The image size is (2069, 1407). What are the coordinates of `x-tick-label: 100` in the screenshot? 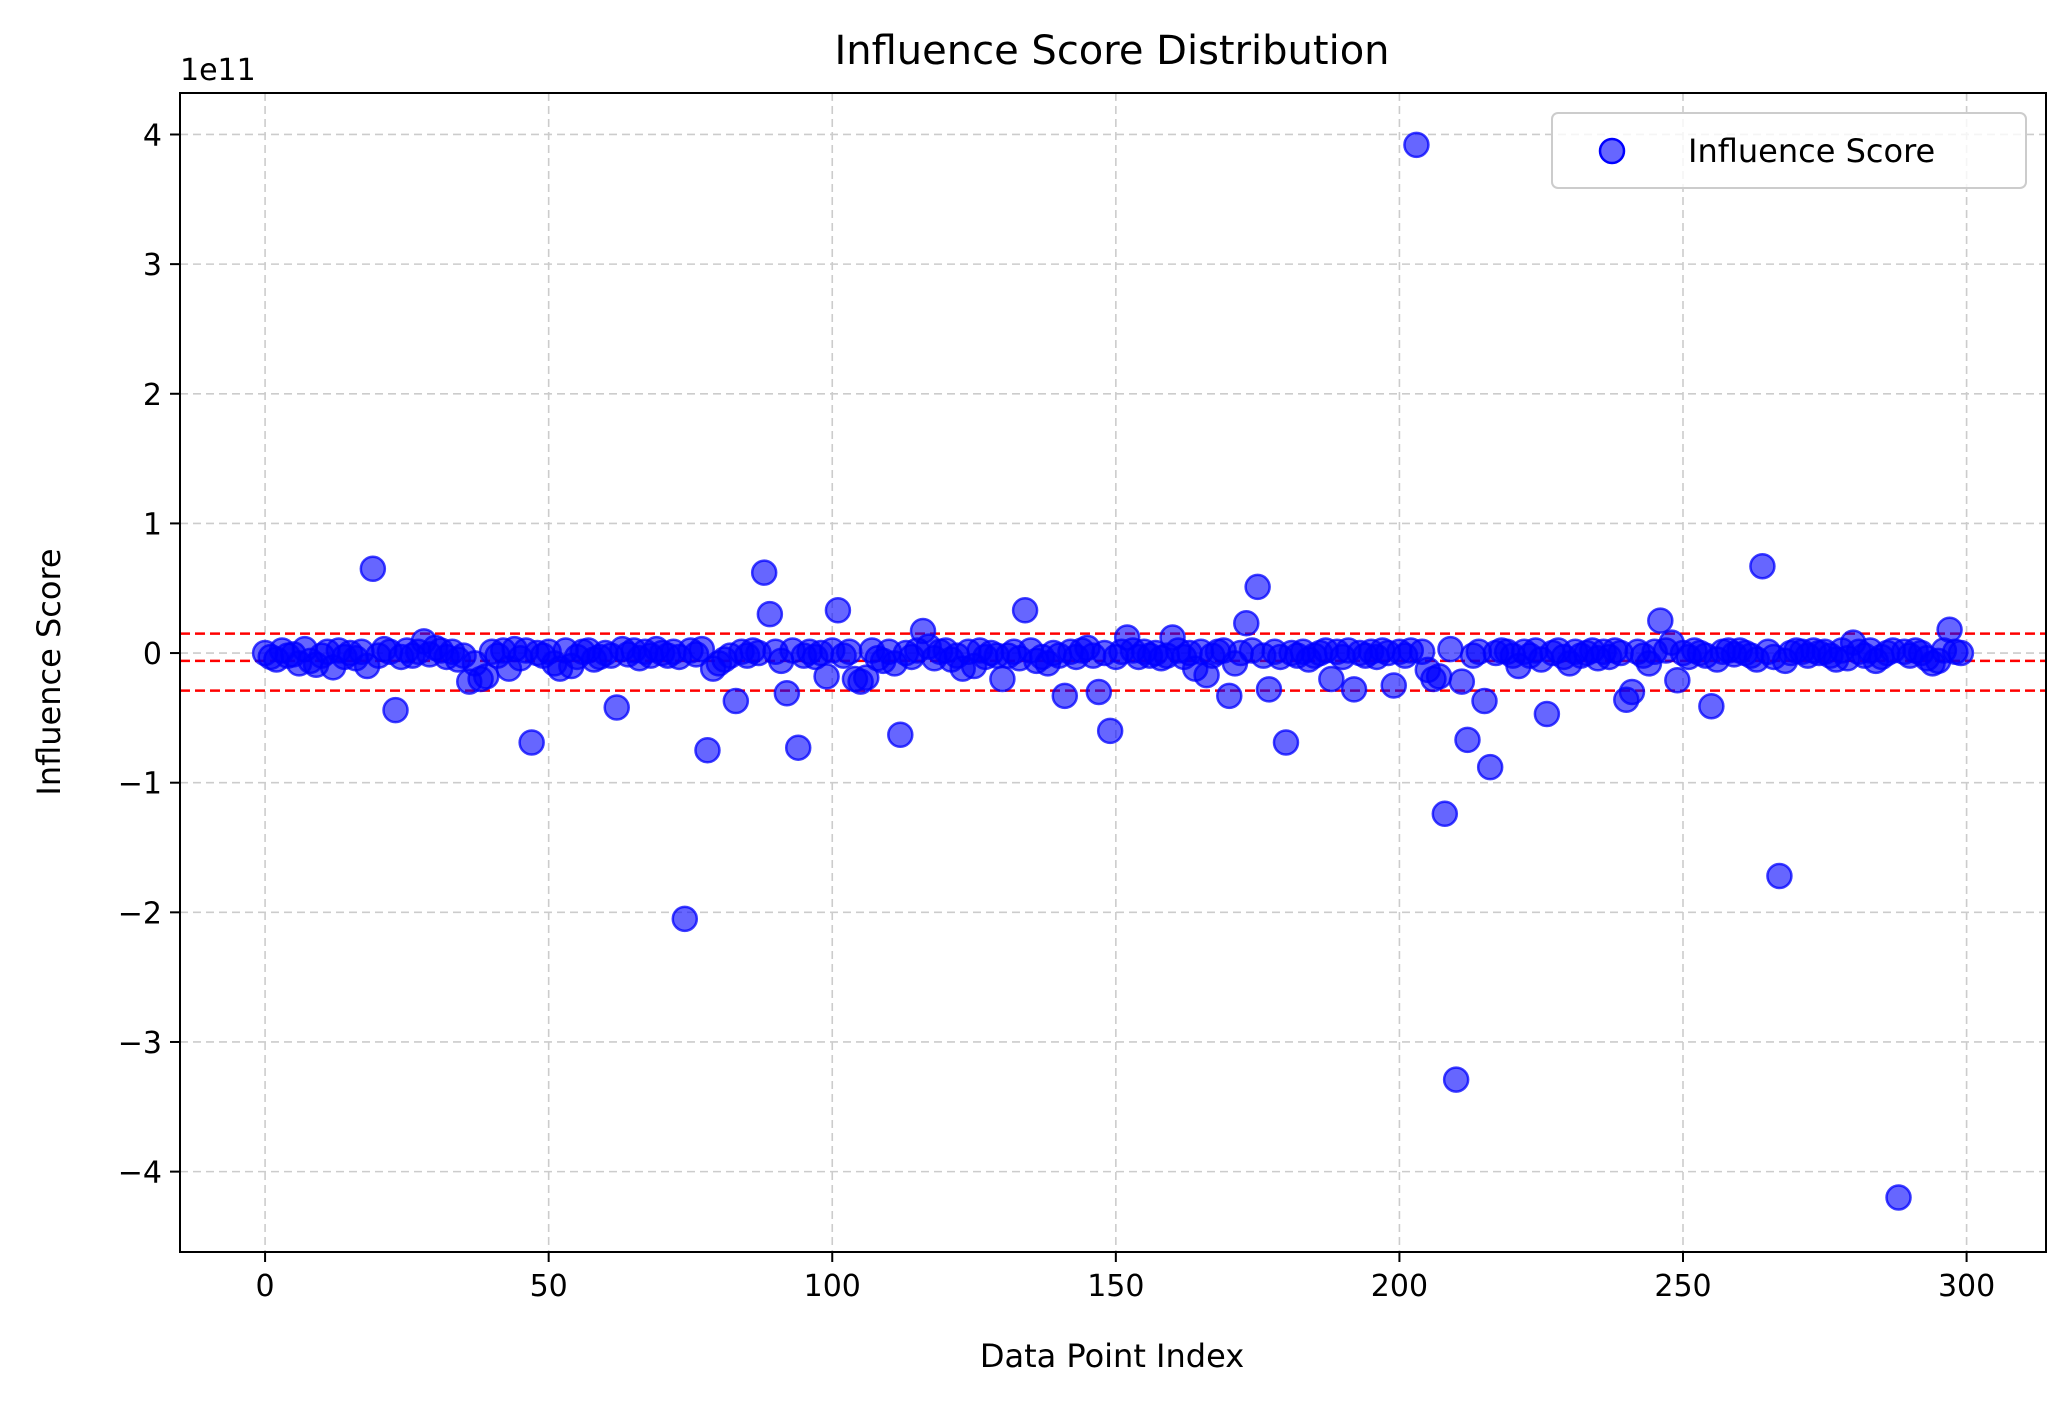 It's located at (832, 1286).